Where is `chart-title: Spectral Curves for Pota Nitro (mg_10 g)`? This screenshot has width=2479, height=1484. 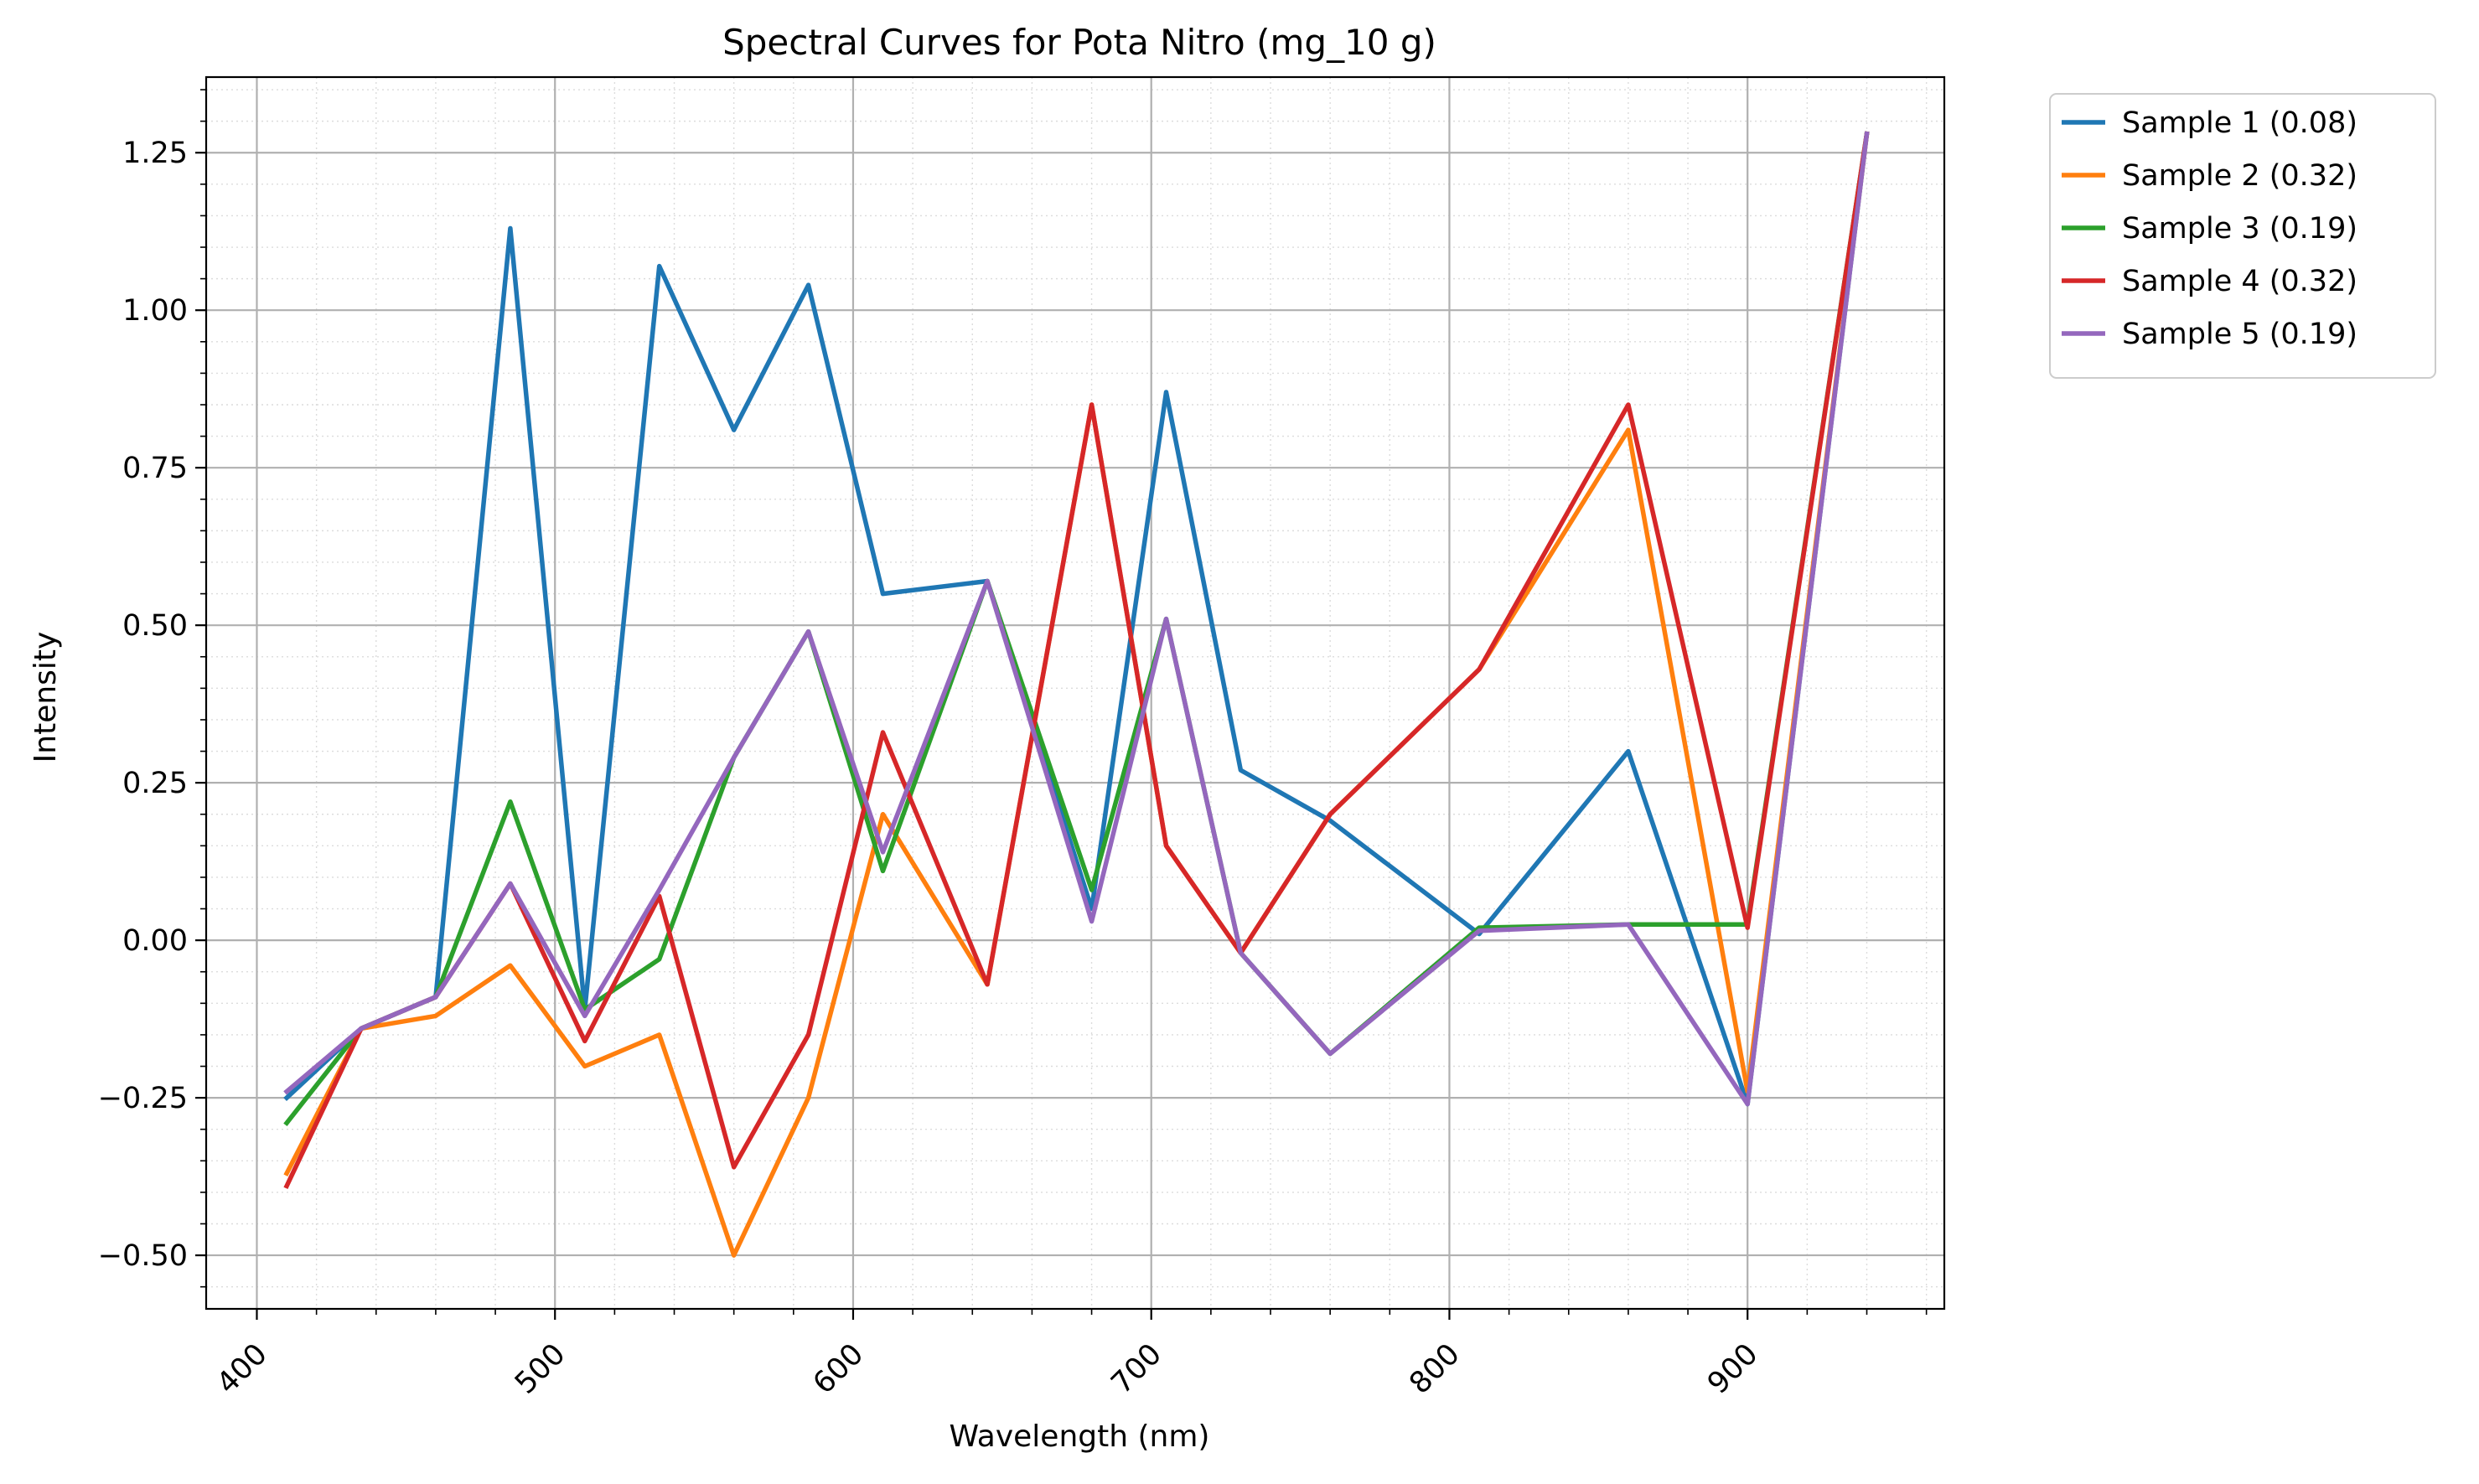 chart-title: Spectral Curves for Pota Nitro (mg_10 g) is located at coordinates (1079, 43).